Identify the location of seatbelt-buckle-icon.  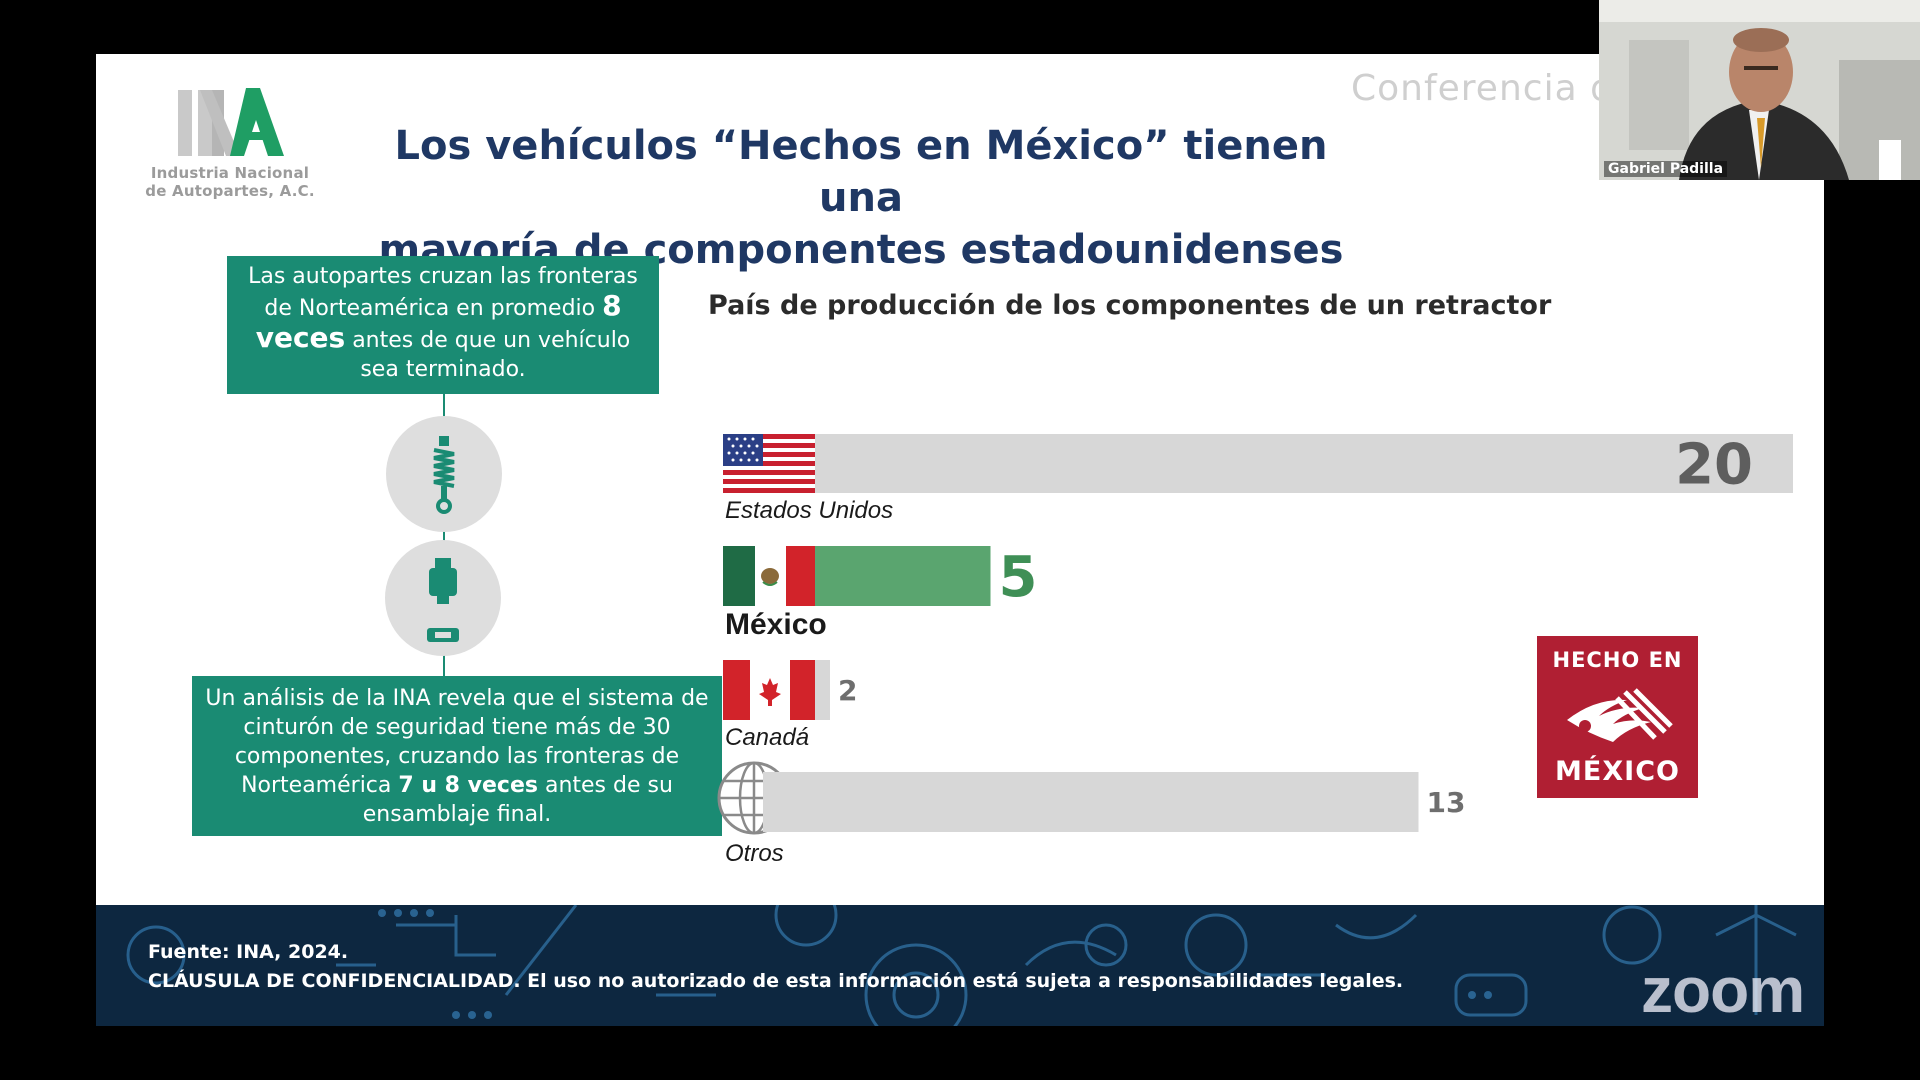
(443, 600).